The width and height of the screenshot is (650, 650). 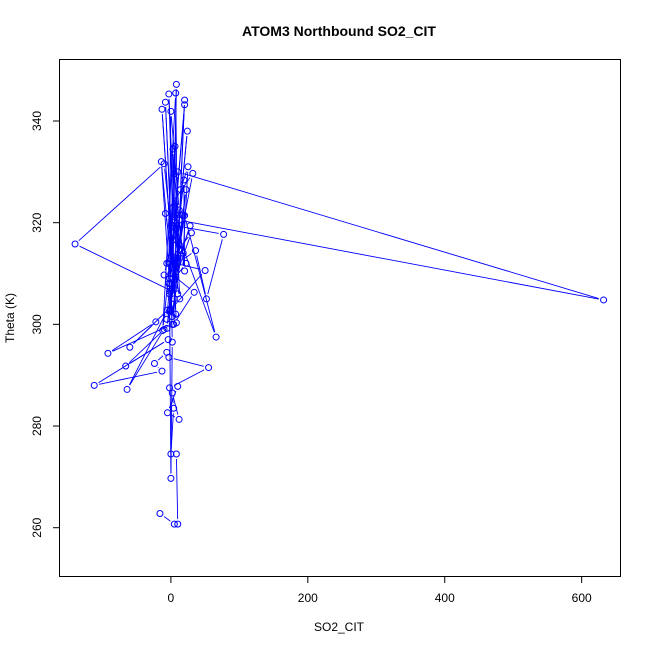 I want to click on x-tick-label: 200, so click(x=308, y=598).